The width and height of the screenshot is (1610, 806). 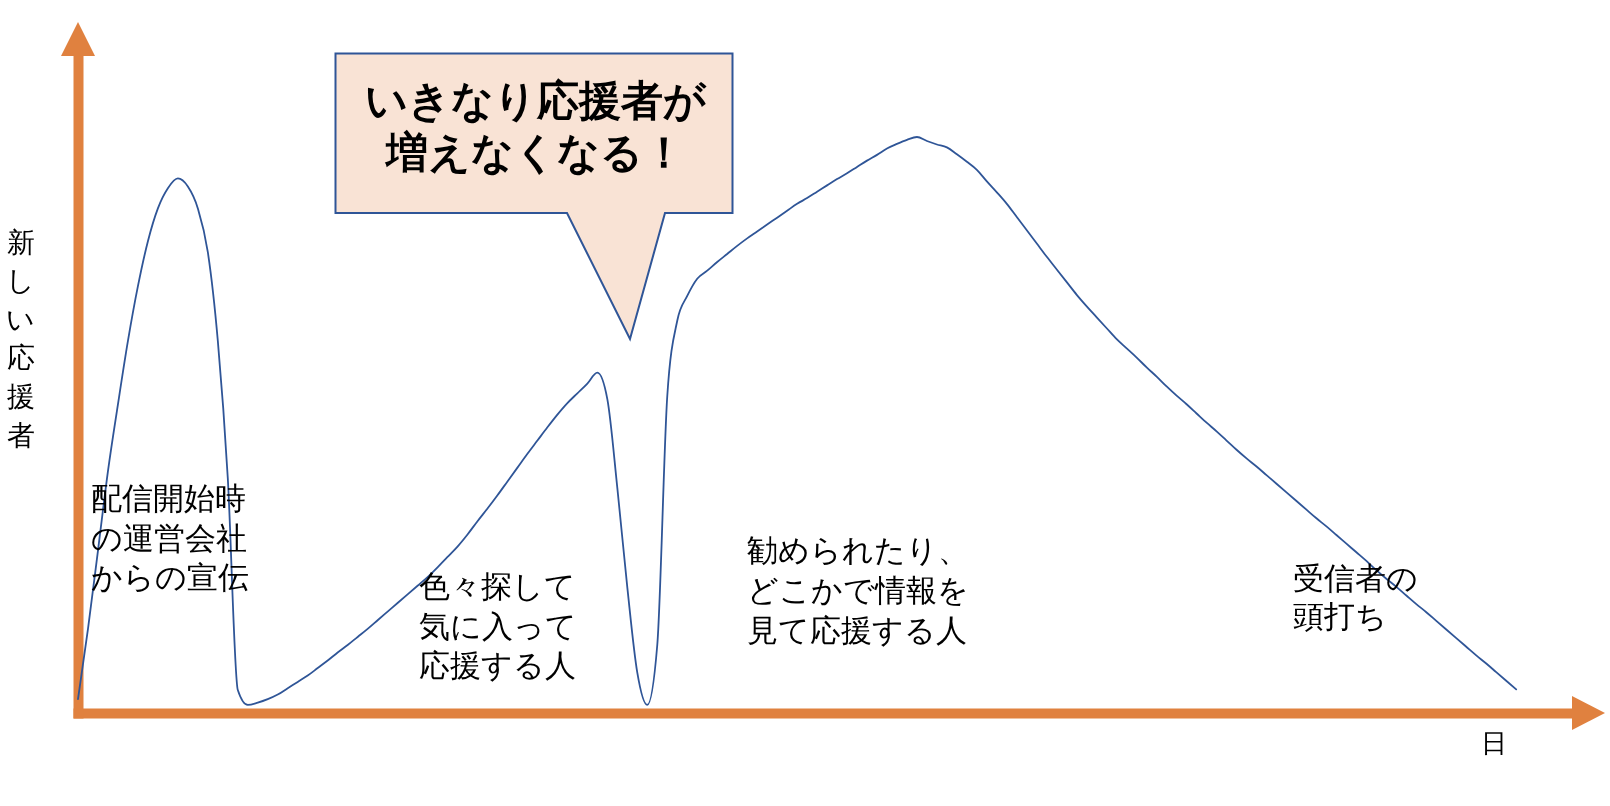 I want to click on annotation: 勧められたり、どこかで情報を見て応援する人, so click(x=858, y=590).